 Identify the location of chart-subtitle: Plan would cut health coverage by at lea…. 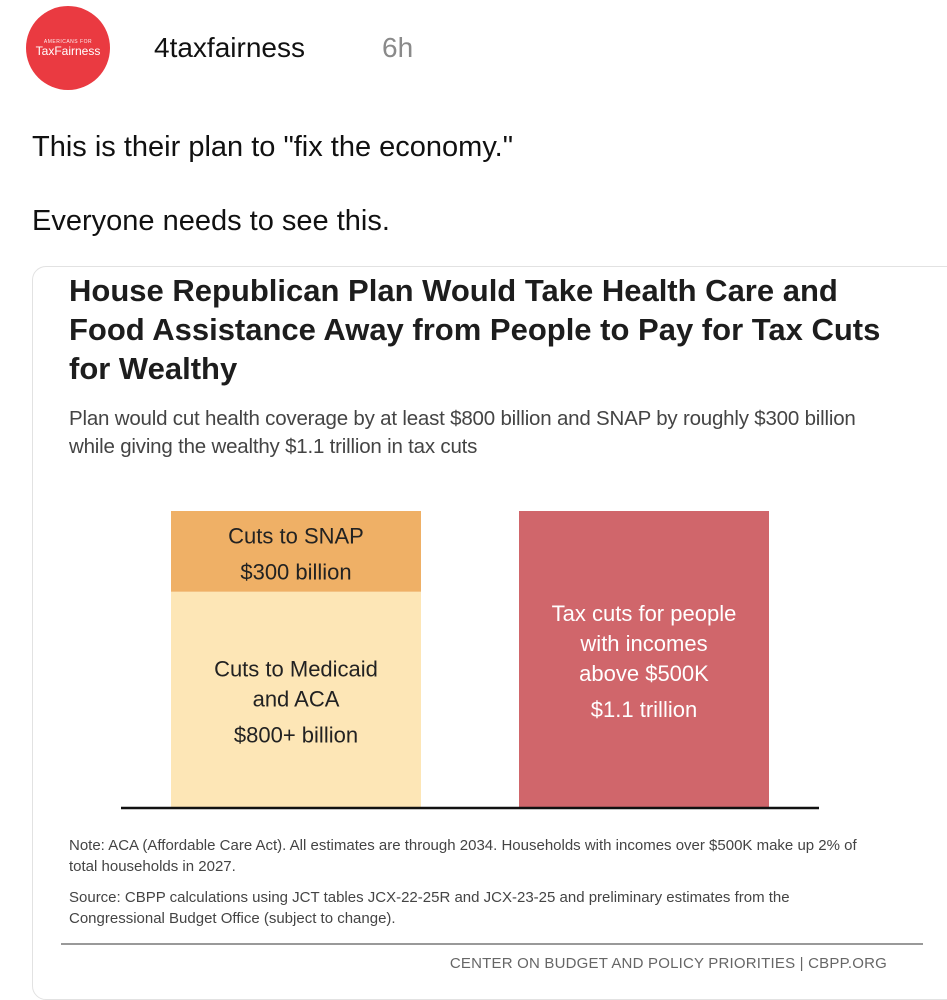
(462, 432).